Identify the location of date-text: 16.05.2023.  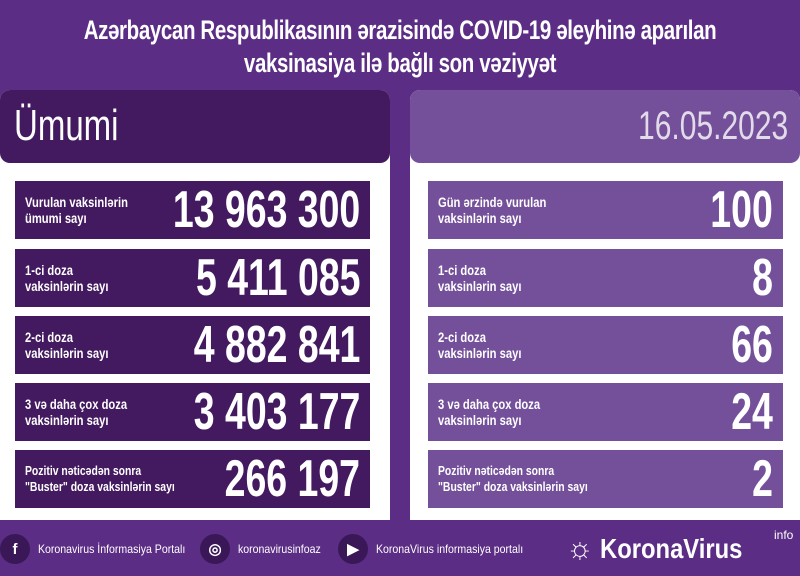
(712, 126).